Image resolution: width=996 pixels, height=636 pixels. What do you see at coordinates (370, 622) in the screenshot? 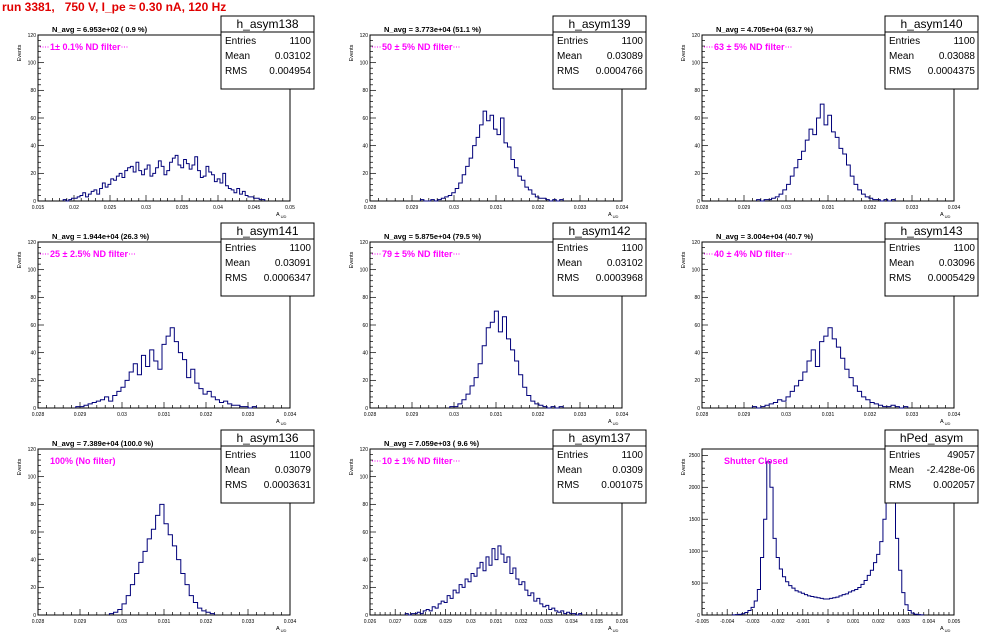
I see `x-tick-label: 0.026` at bounding box center [370, 622].